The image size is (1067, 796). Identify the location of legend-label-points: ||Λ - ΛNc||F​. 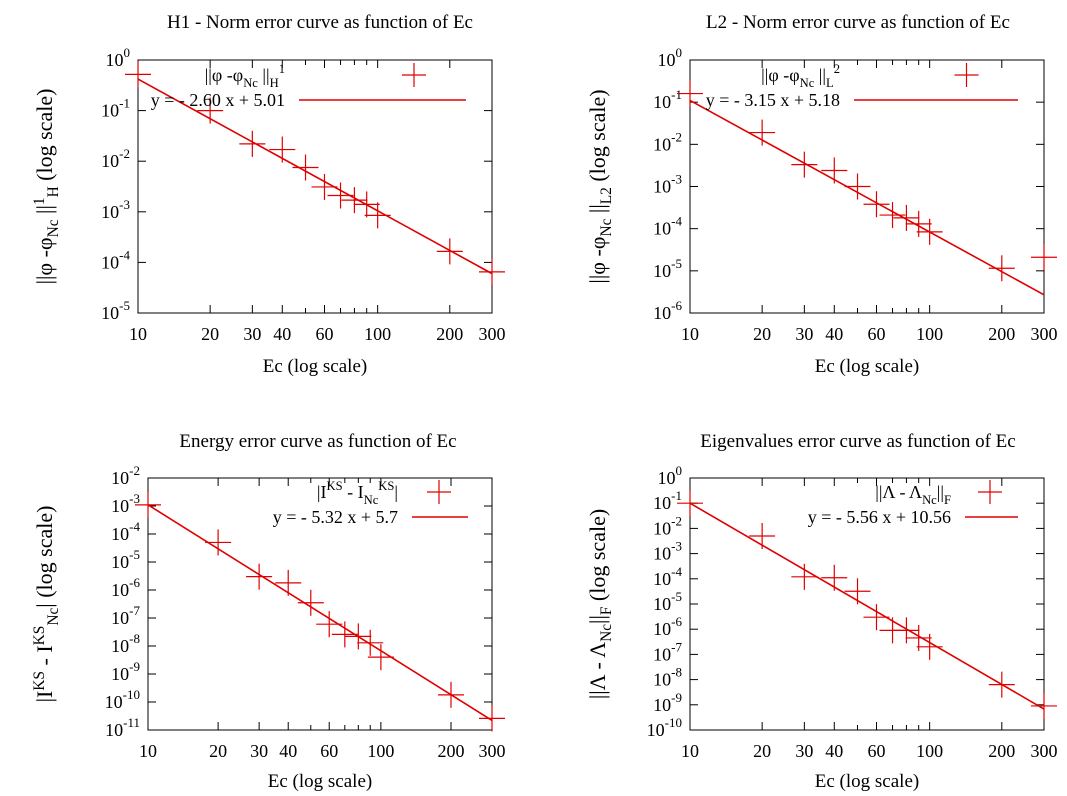
(913, 494).